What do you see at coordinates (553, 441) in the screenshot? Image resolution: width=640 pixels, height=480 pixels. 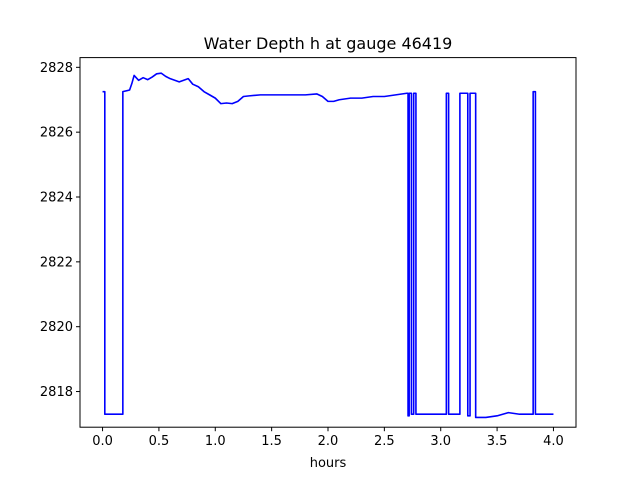 I see `x-tick-label: 4.0` at bounding box center [553, 441].